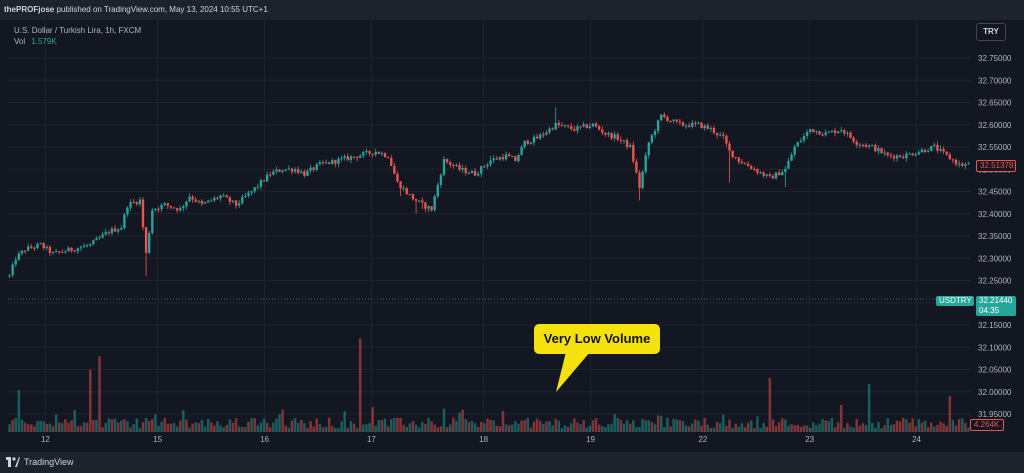  What do you see at coordinates (995, 214) in the screenshot?
I see `price-tick-label: 32.40000` at bounding box center [995, 214].